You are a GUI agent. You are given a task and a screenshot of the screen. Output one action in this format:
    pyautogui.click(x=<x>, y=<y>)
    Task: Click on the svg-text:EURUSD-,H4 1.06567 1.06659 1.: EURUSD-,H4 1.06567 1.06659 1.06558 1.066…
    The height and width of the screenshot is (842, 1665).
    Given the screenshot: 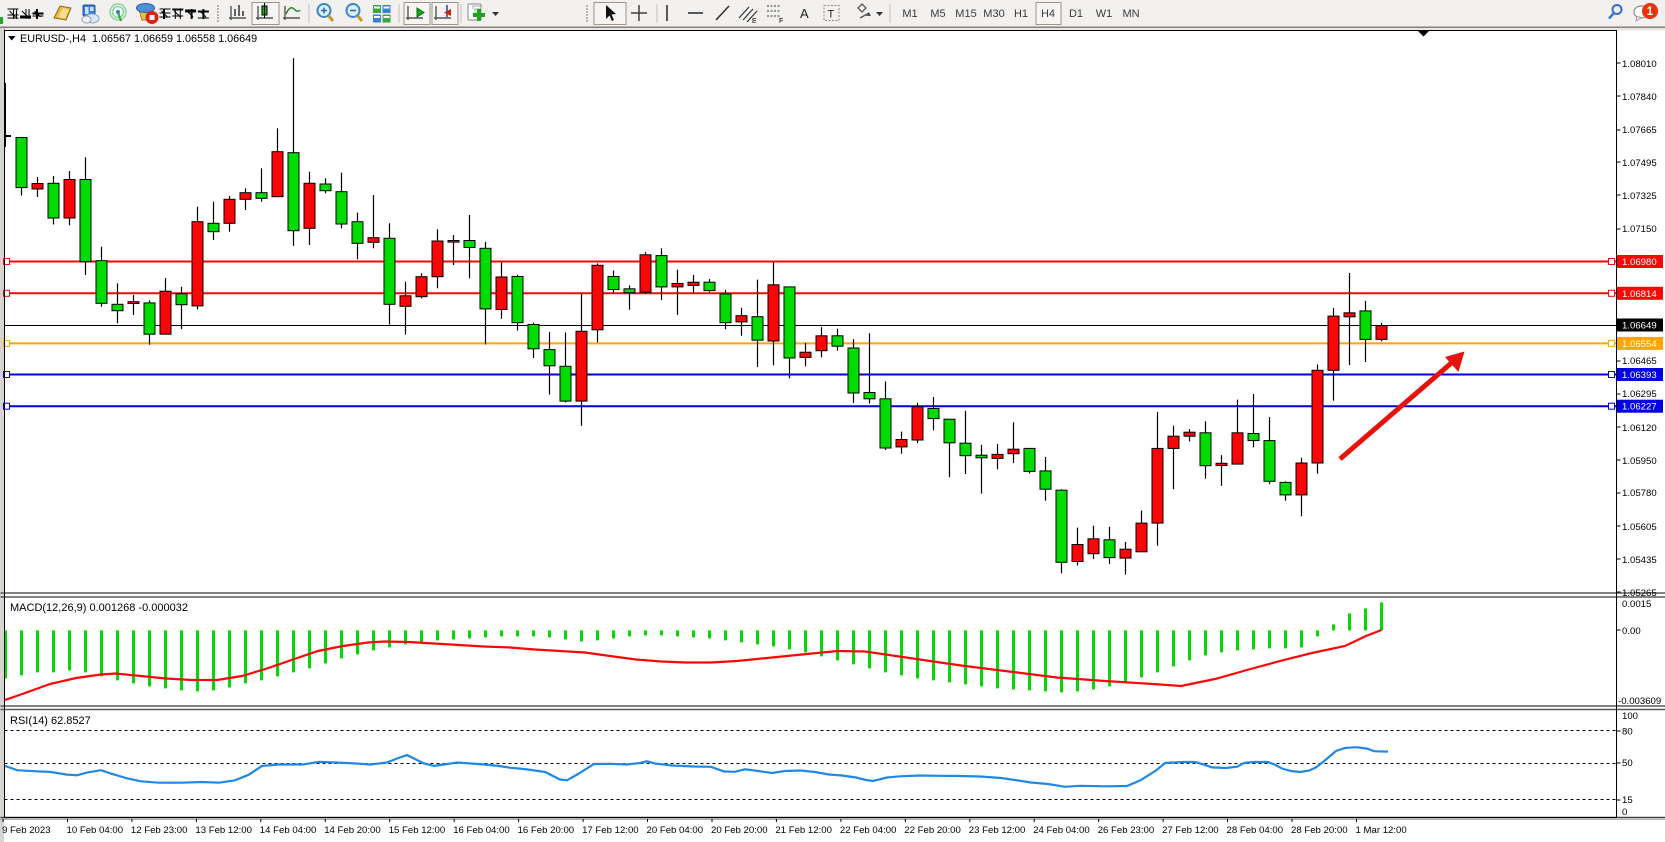 What is the action you would take?
    pyautogui.click(x=138, y=39)
    